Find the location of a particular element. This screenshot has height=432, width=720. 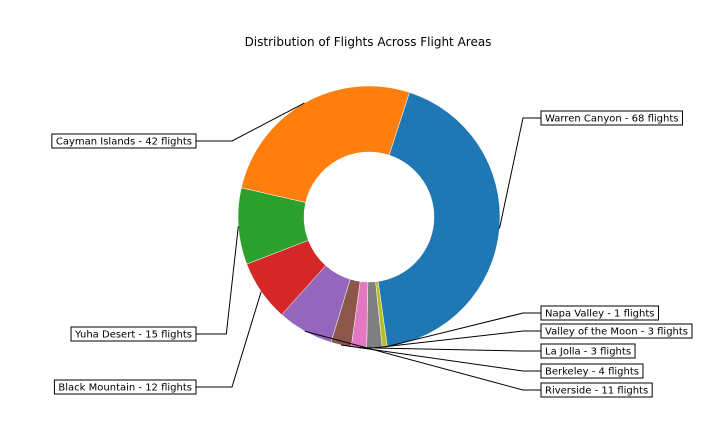

slice-label-riverside: Riverside - 11 flights is located at coordinates (596, 390).